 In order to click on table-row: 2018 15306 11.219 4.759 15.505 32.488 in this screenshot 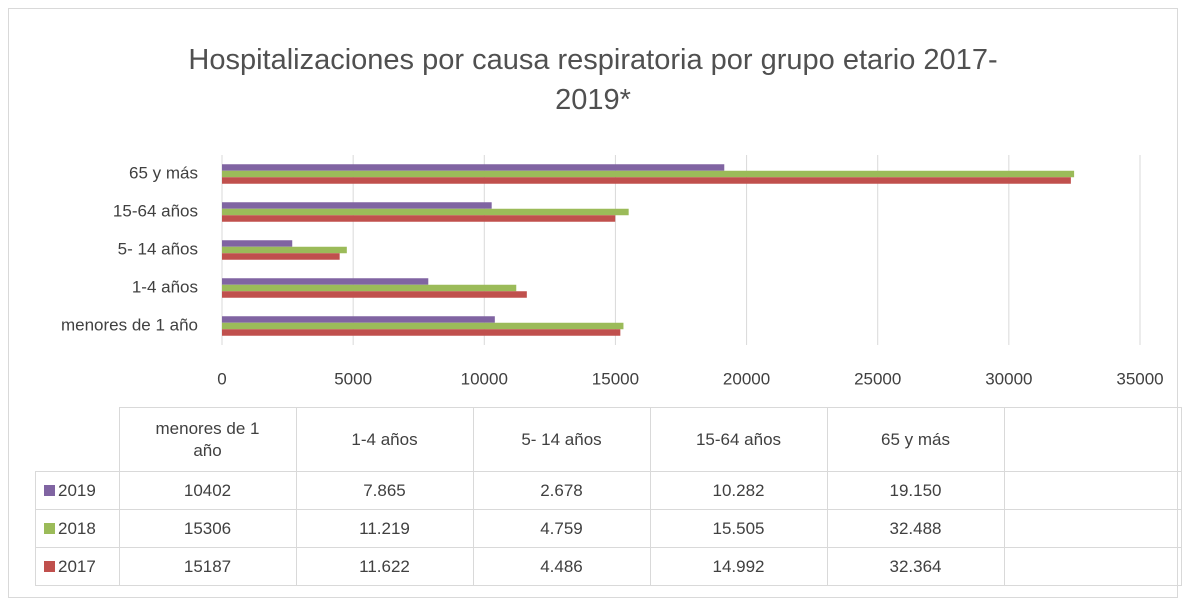, I will do `click(608, 528)`.